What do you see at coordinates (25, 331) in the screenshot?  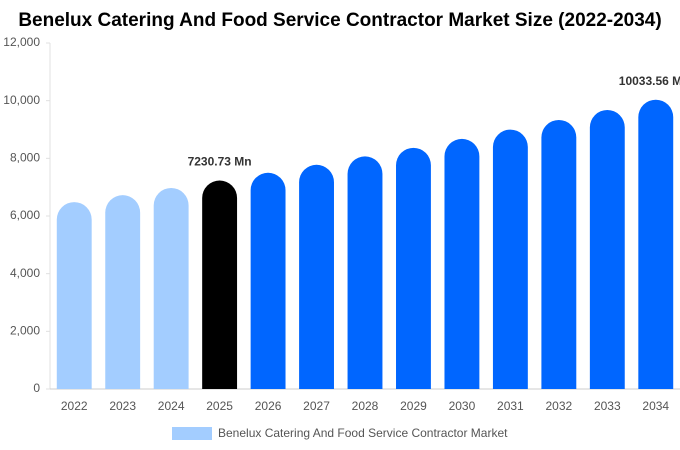 I see `y-tick-label: 2,000` at bounding box center [25, 331].